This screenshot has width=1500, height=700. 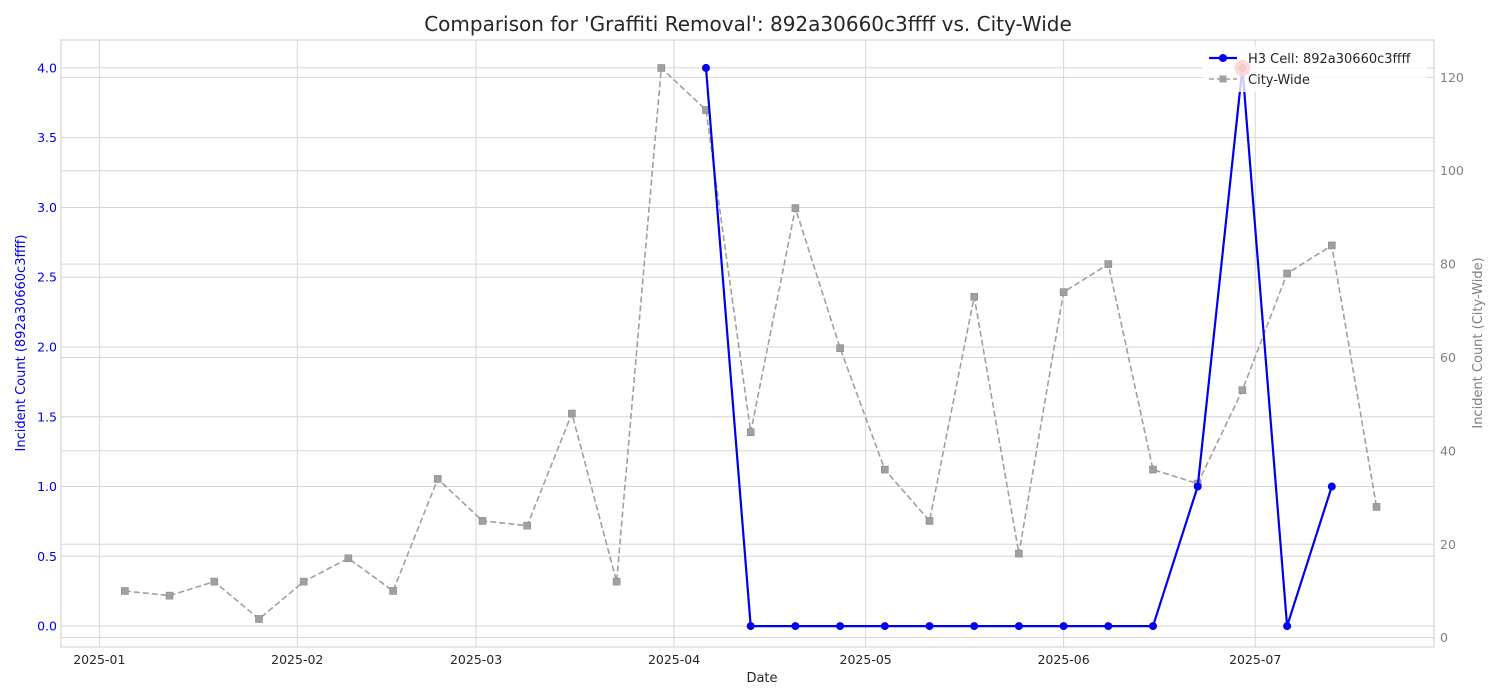 I want to click on right-y-tick-label: 0, so click(x=1444, y=637).